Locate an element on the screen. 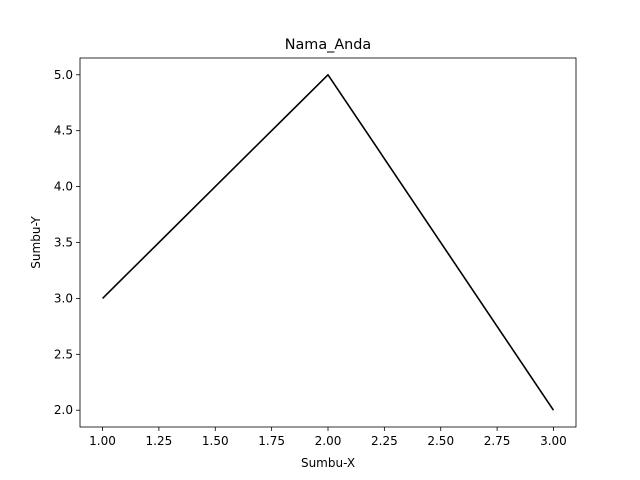 The height and width of the screenshot is (480, 640). x-tick-label: 2.50 is located at coordinates (440, 441).